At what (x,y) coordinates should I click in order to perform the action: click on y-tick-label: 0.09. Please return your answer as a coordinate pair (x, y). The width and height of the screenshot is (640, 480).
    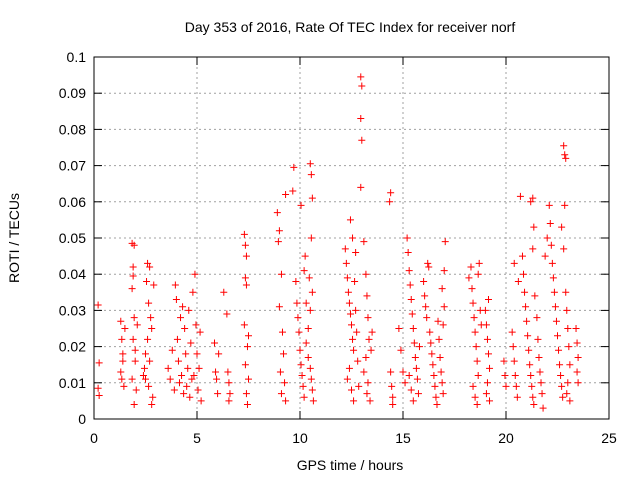
    Looking at the image, I should click on (72, 93).